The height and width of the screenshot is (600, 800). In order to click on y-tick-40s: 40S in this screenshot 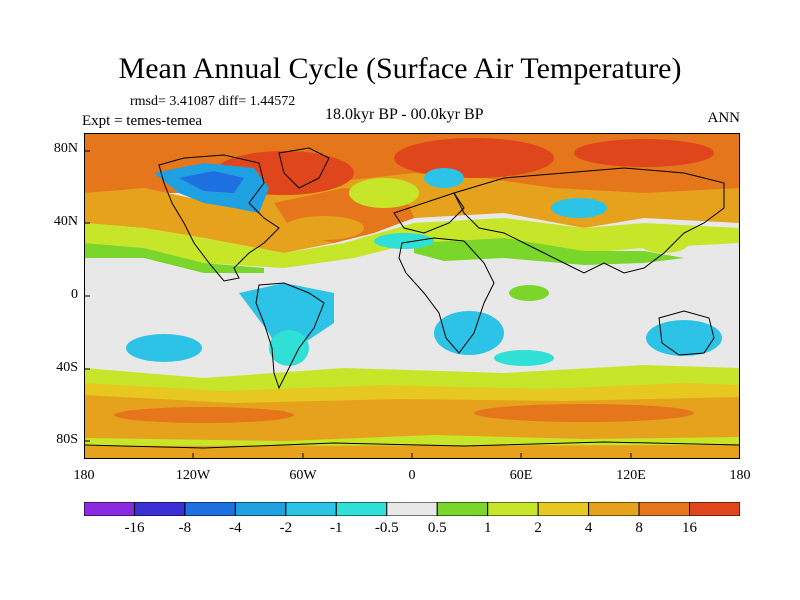, I will do `click(67, 367)`.